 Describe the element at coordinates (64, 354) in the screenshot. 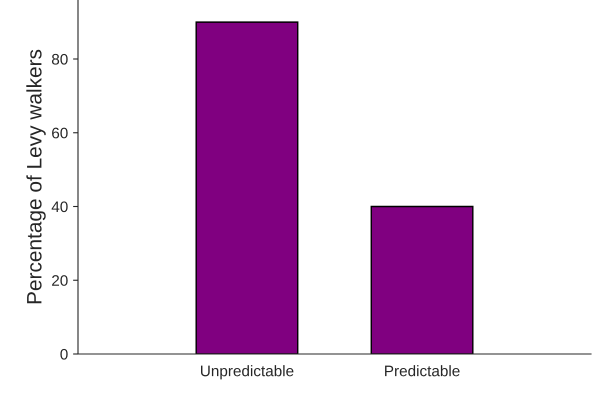

I see `y-tick-label: 0` at that location.